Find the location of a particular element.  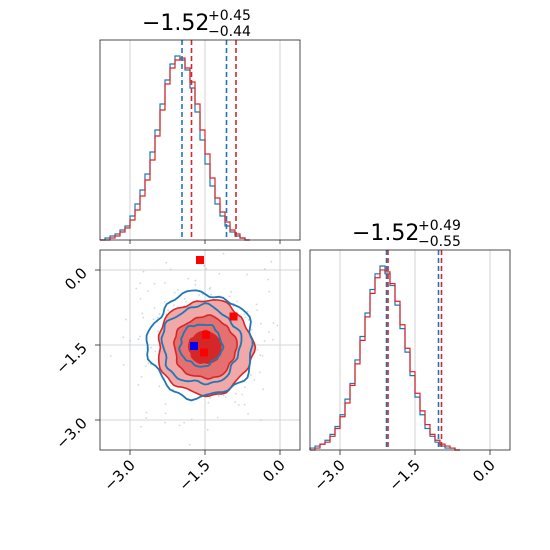

markers is located at coordinates (214, 306).